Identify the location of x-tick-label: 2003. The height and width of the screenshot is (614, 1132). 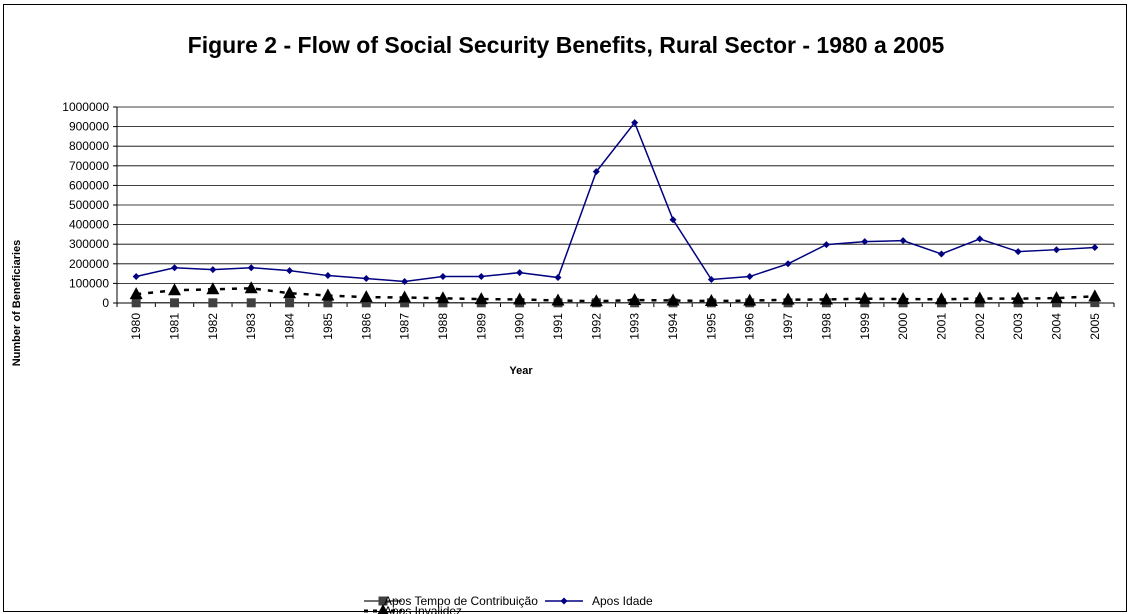
(1018, 326).